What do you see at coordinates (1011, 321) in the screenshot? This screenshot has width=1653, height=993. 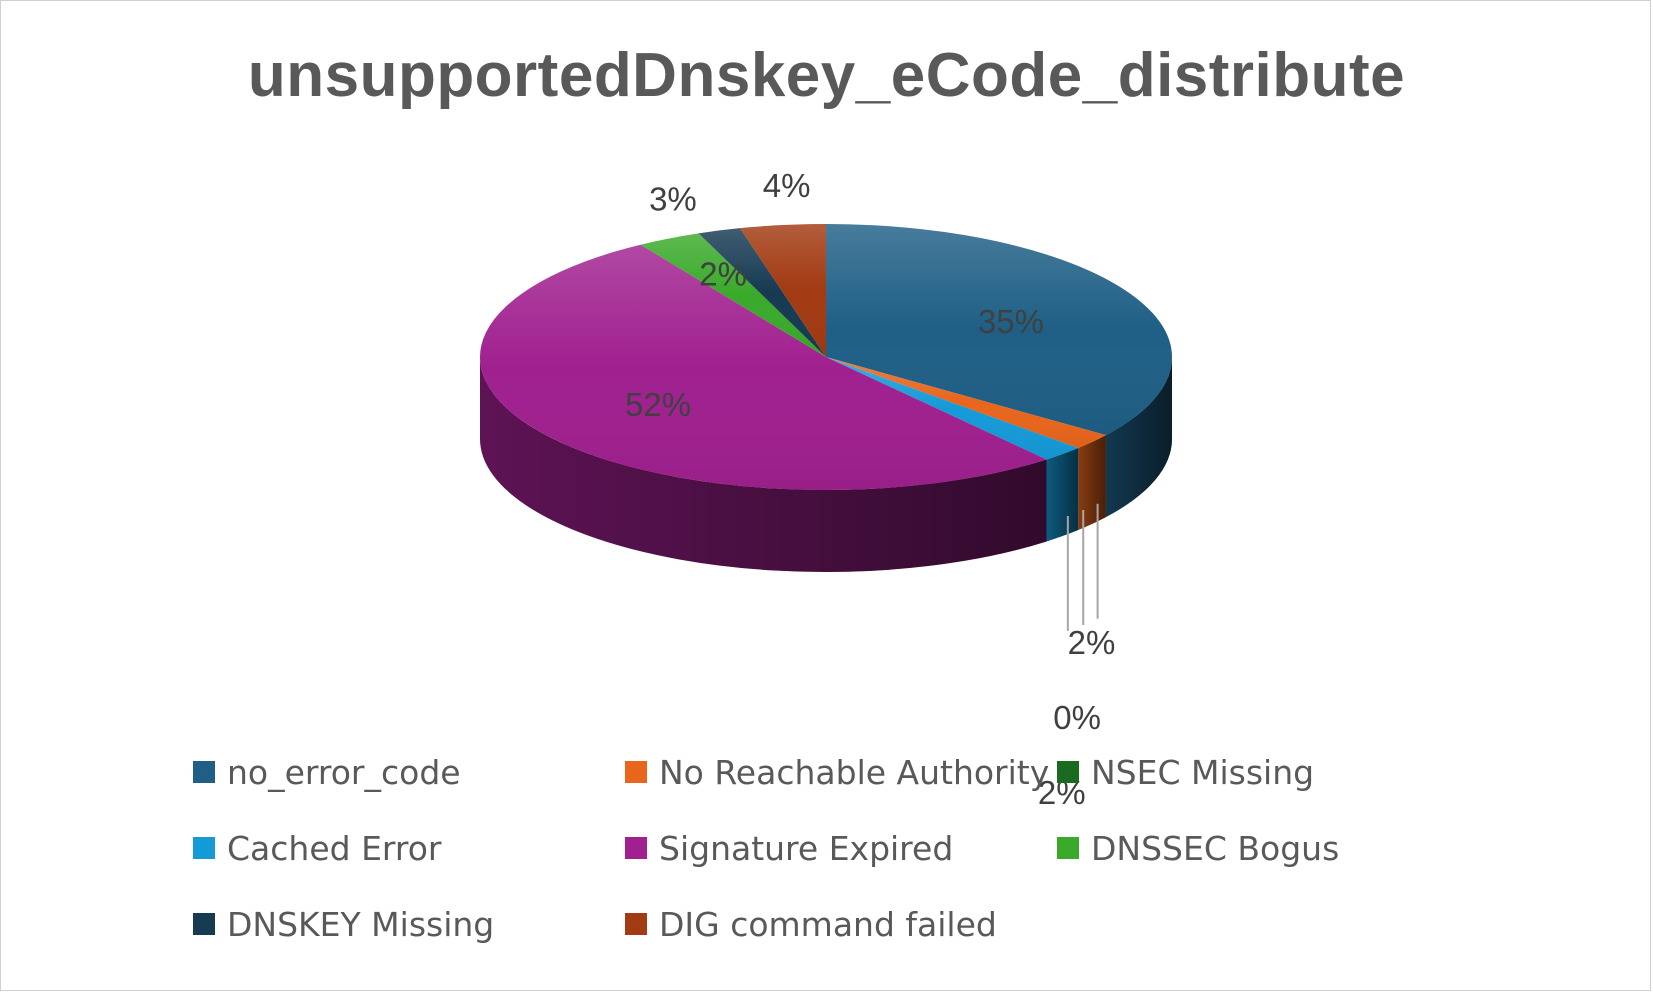 I see `data-label-no-error-code: 35%` at bounding box center [1011, 321].